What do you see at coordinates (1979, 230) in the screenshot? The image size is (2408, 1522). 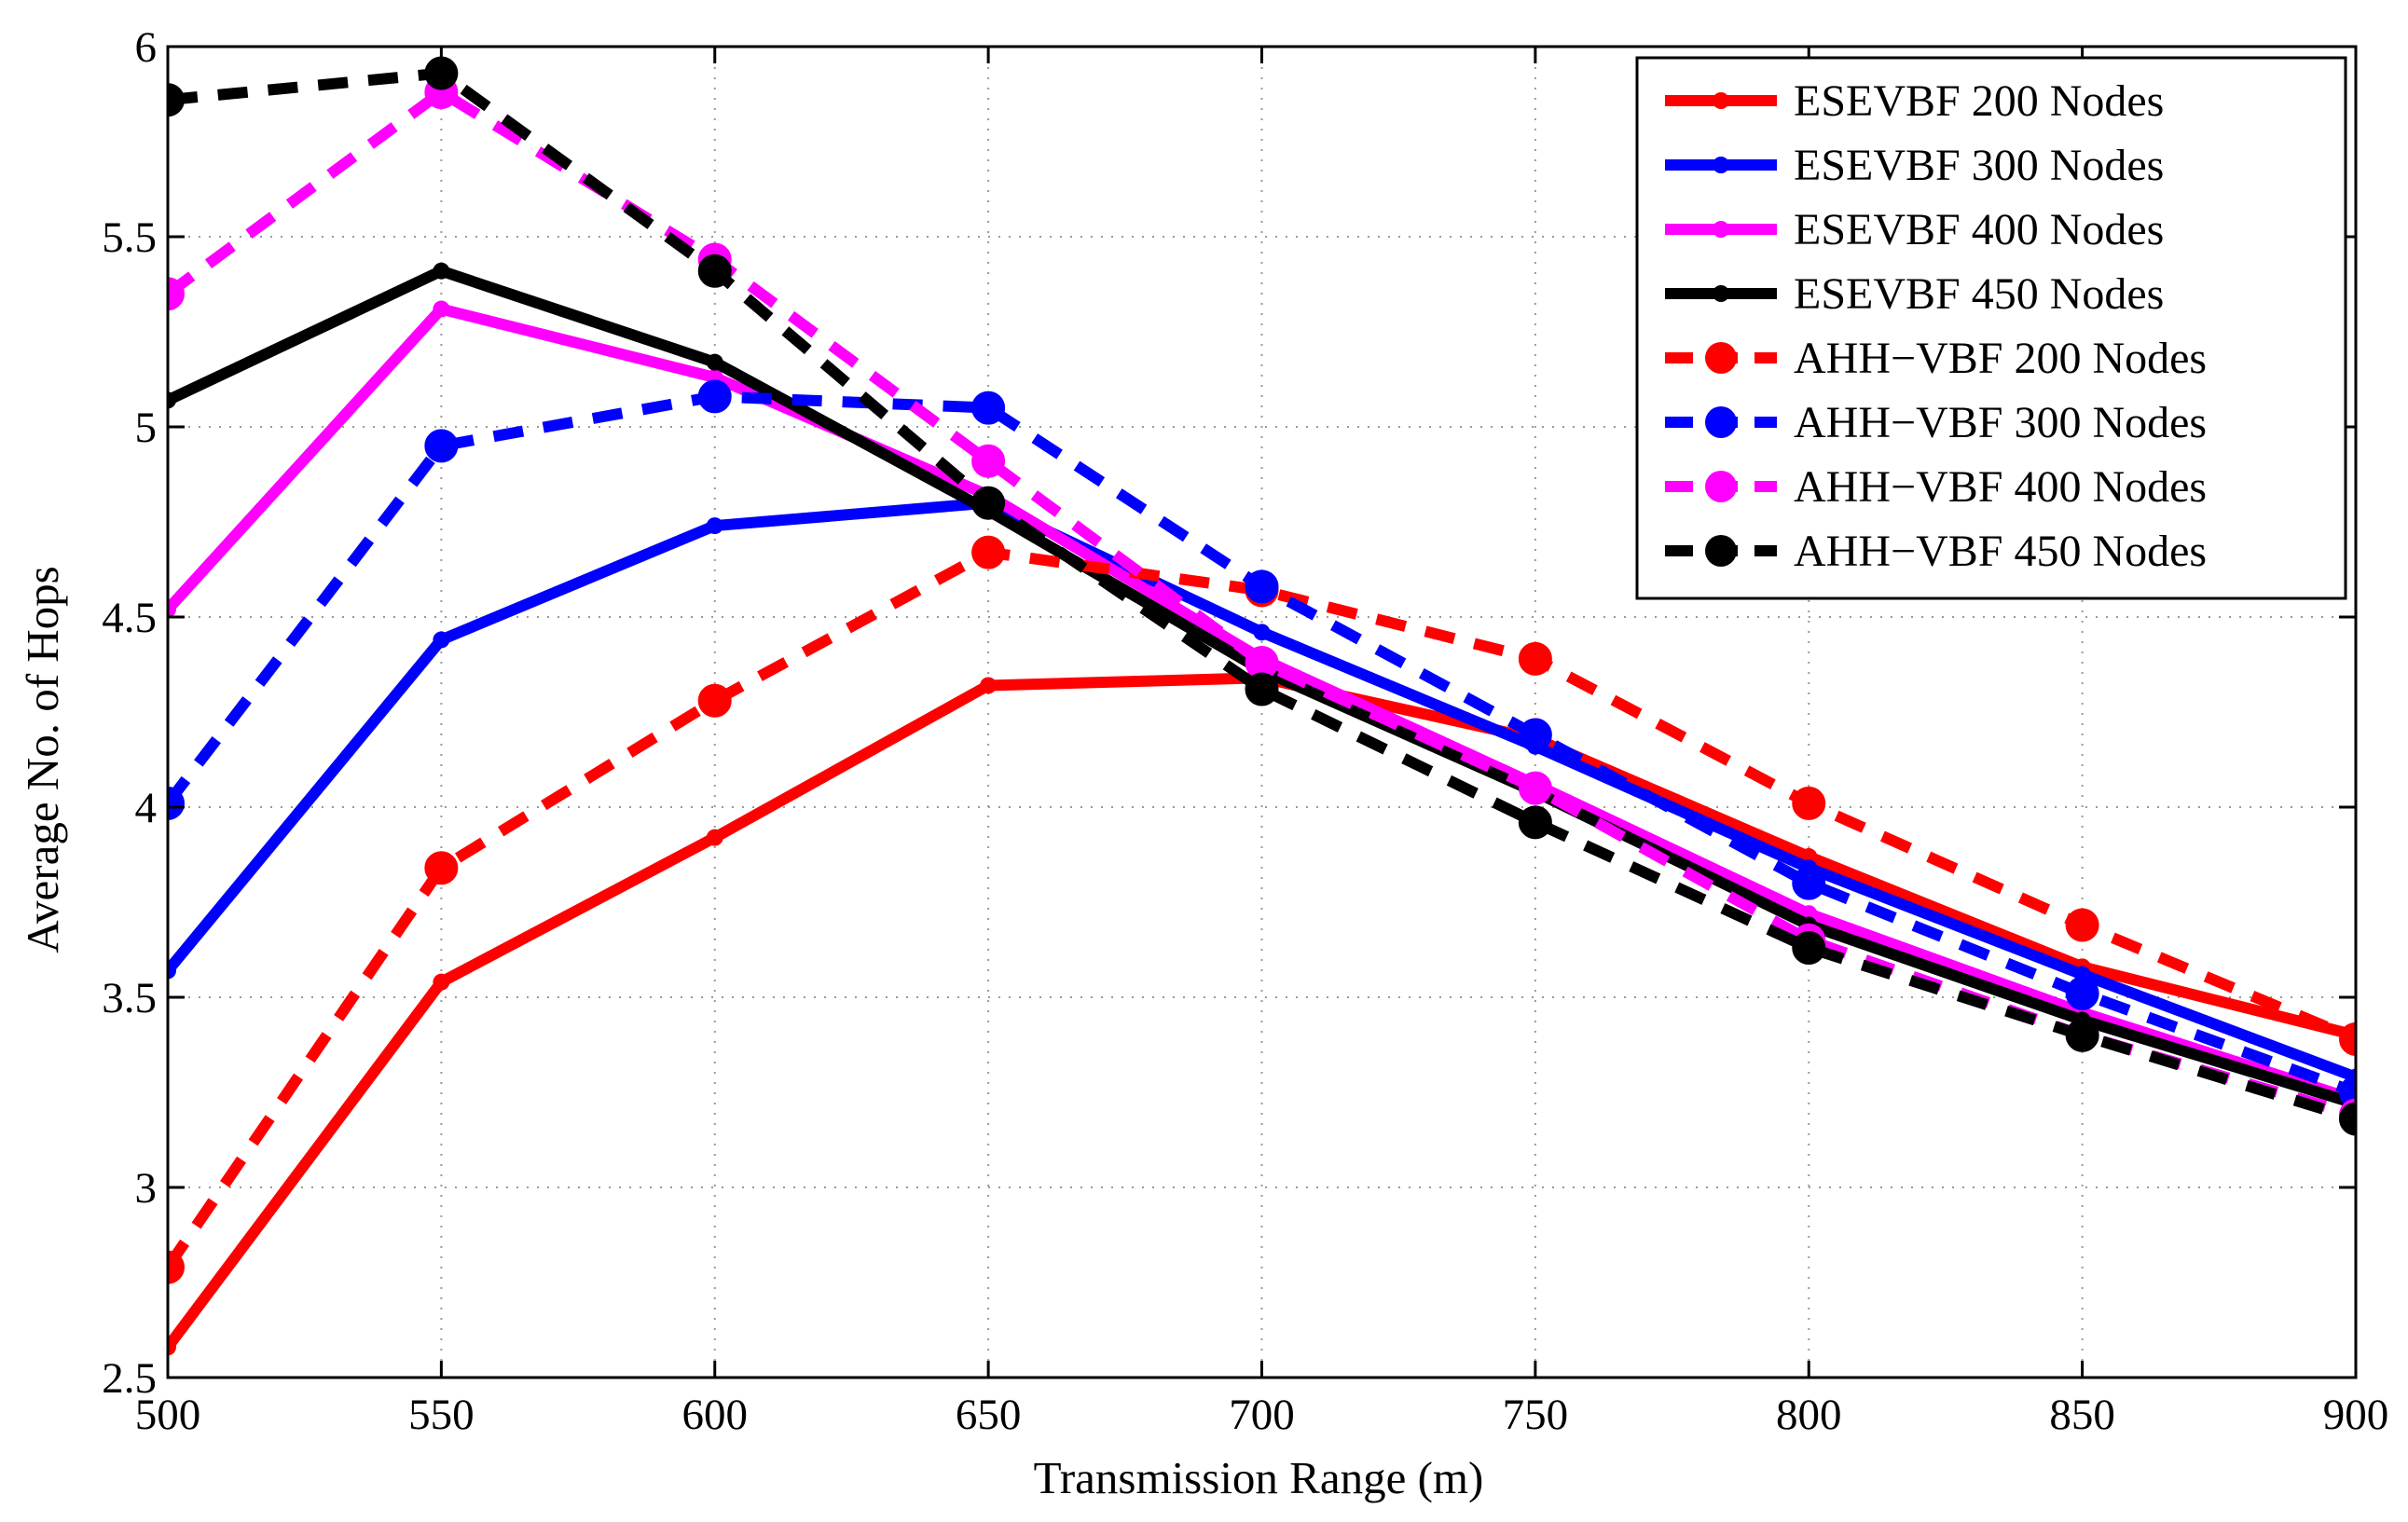 I see `legend-label: ESEVBF 400 Nodes` at bounding box center [1979, 230].